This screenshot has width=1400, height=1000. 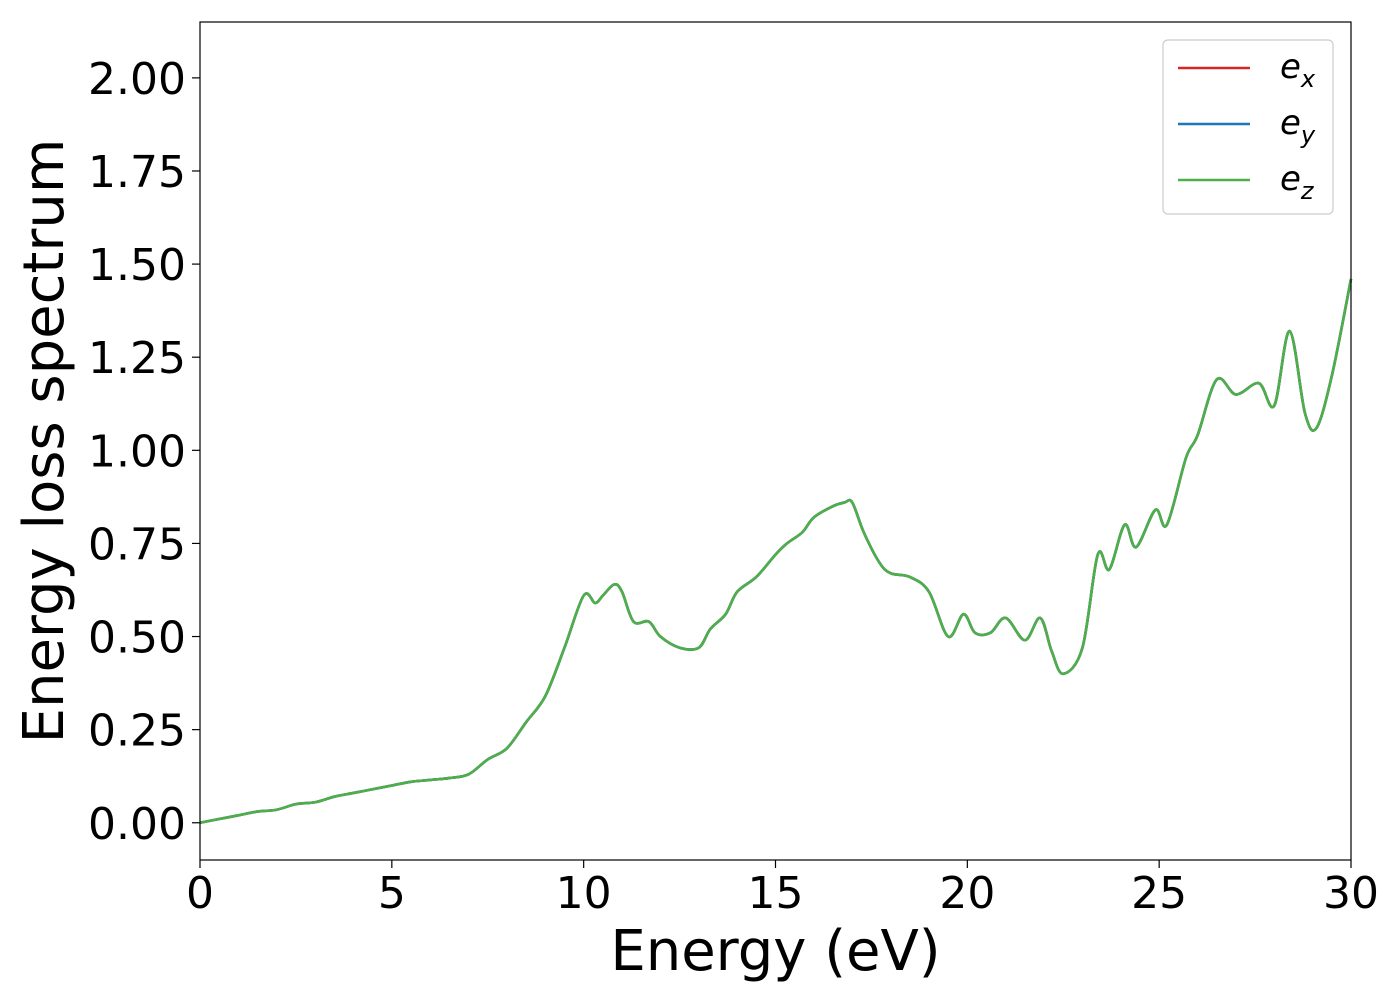 What do you see at coordinates (1159, 893) in the screenshot?
I see `x-tick-label: 25` at bounding box center [1159, 893].